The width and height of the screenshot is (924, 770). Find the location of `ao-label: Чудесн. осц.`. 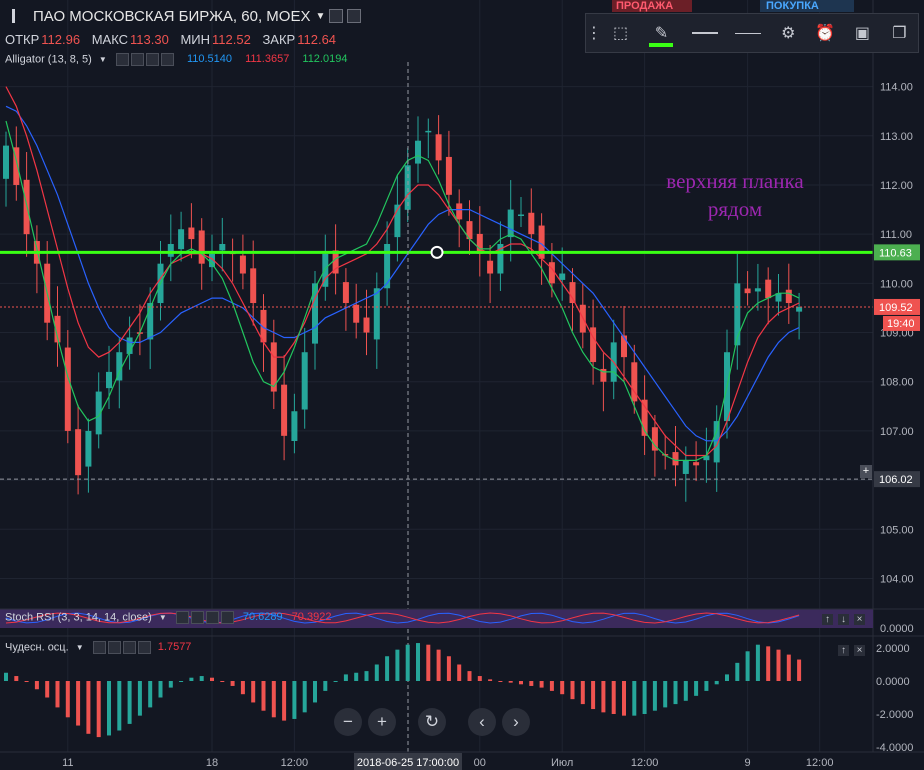

ao-label: Чудесн. осц. is located at coordinates (37, 647).